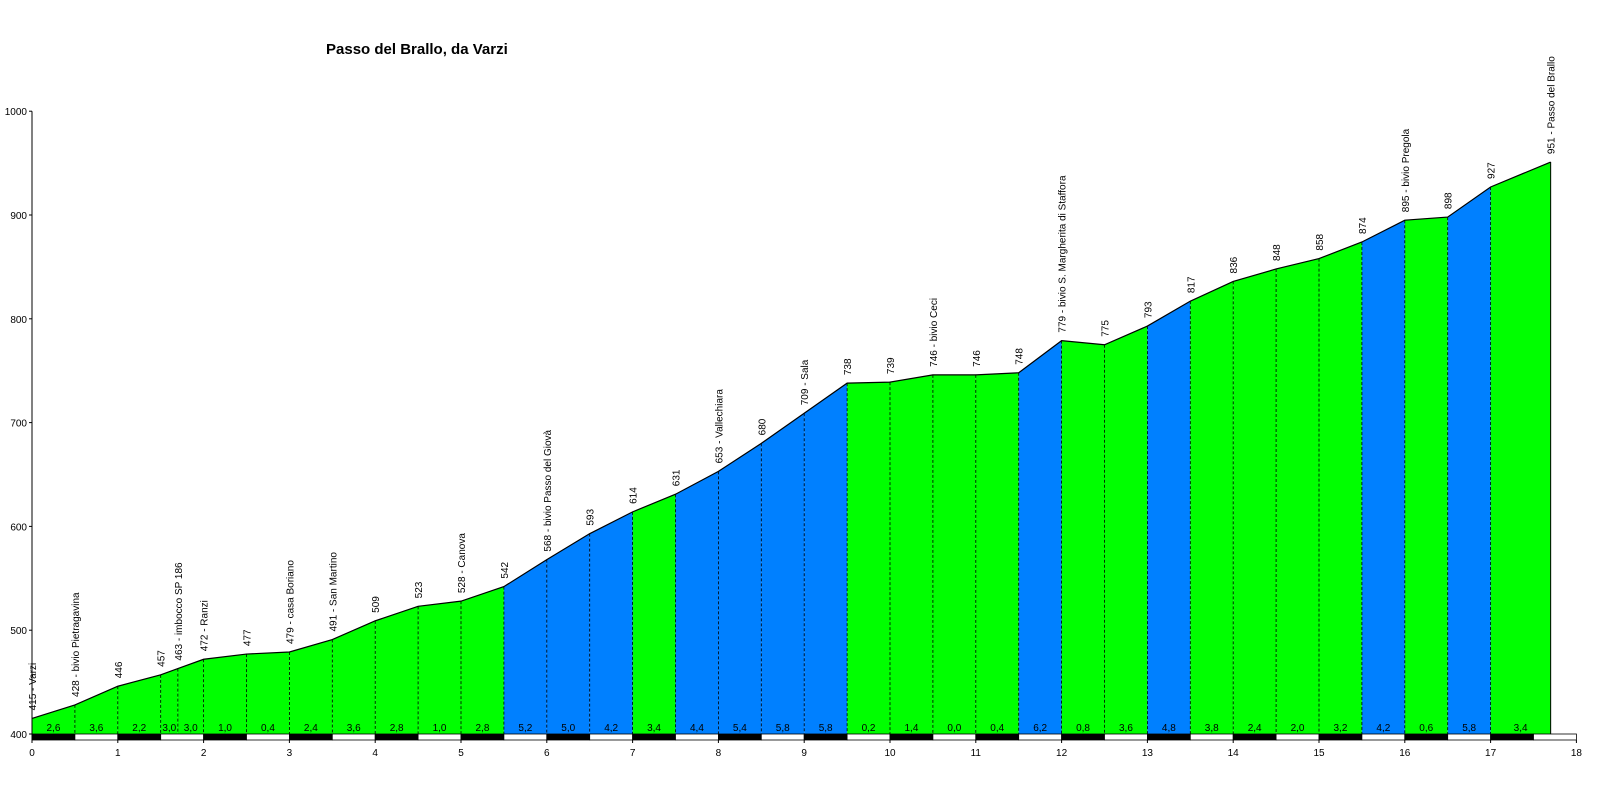 Image resolution: width=1600 pixels, height=800 pixels. Describe the element at coordinates (1148, 753) in the screenshot. I see `x-tick-label: 13` at that location.